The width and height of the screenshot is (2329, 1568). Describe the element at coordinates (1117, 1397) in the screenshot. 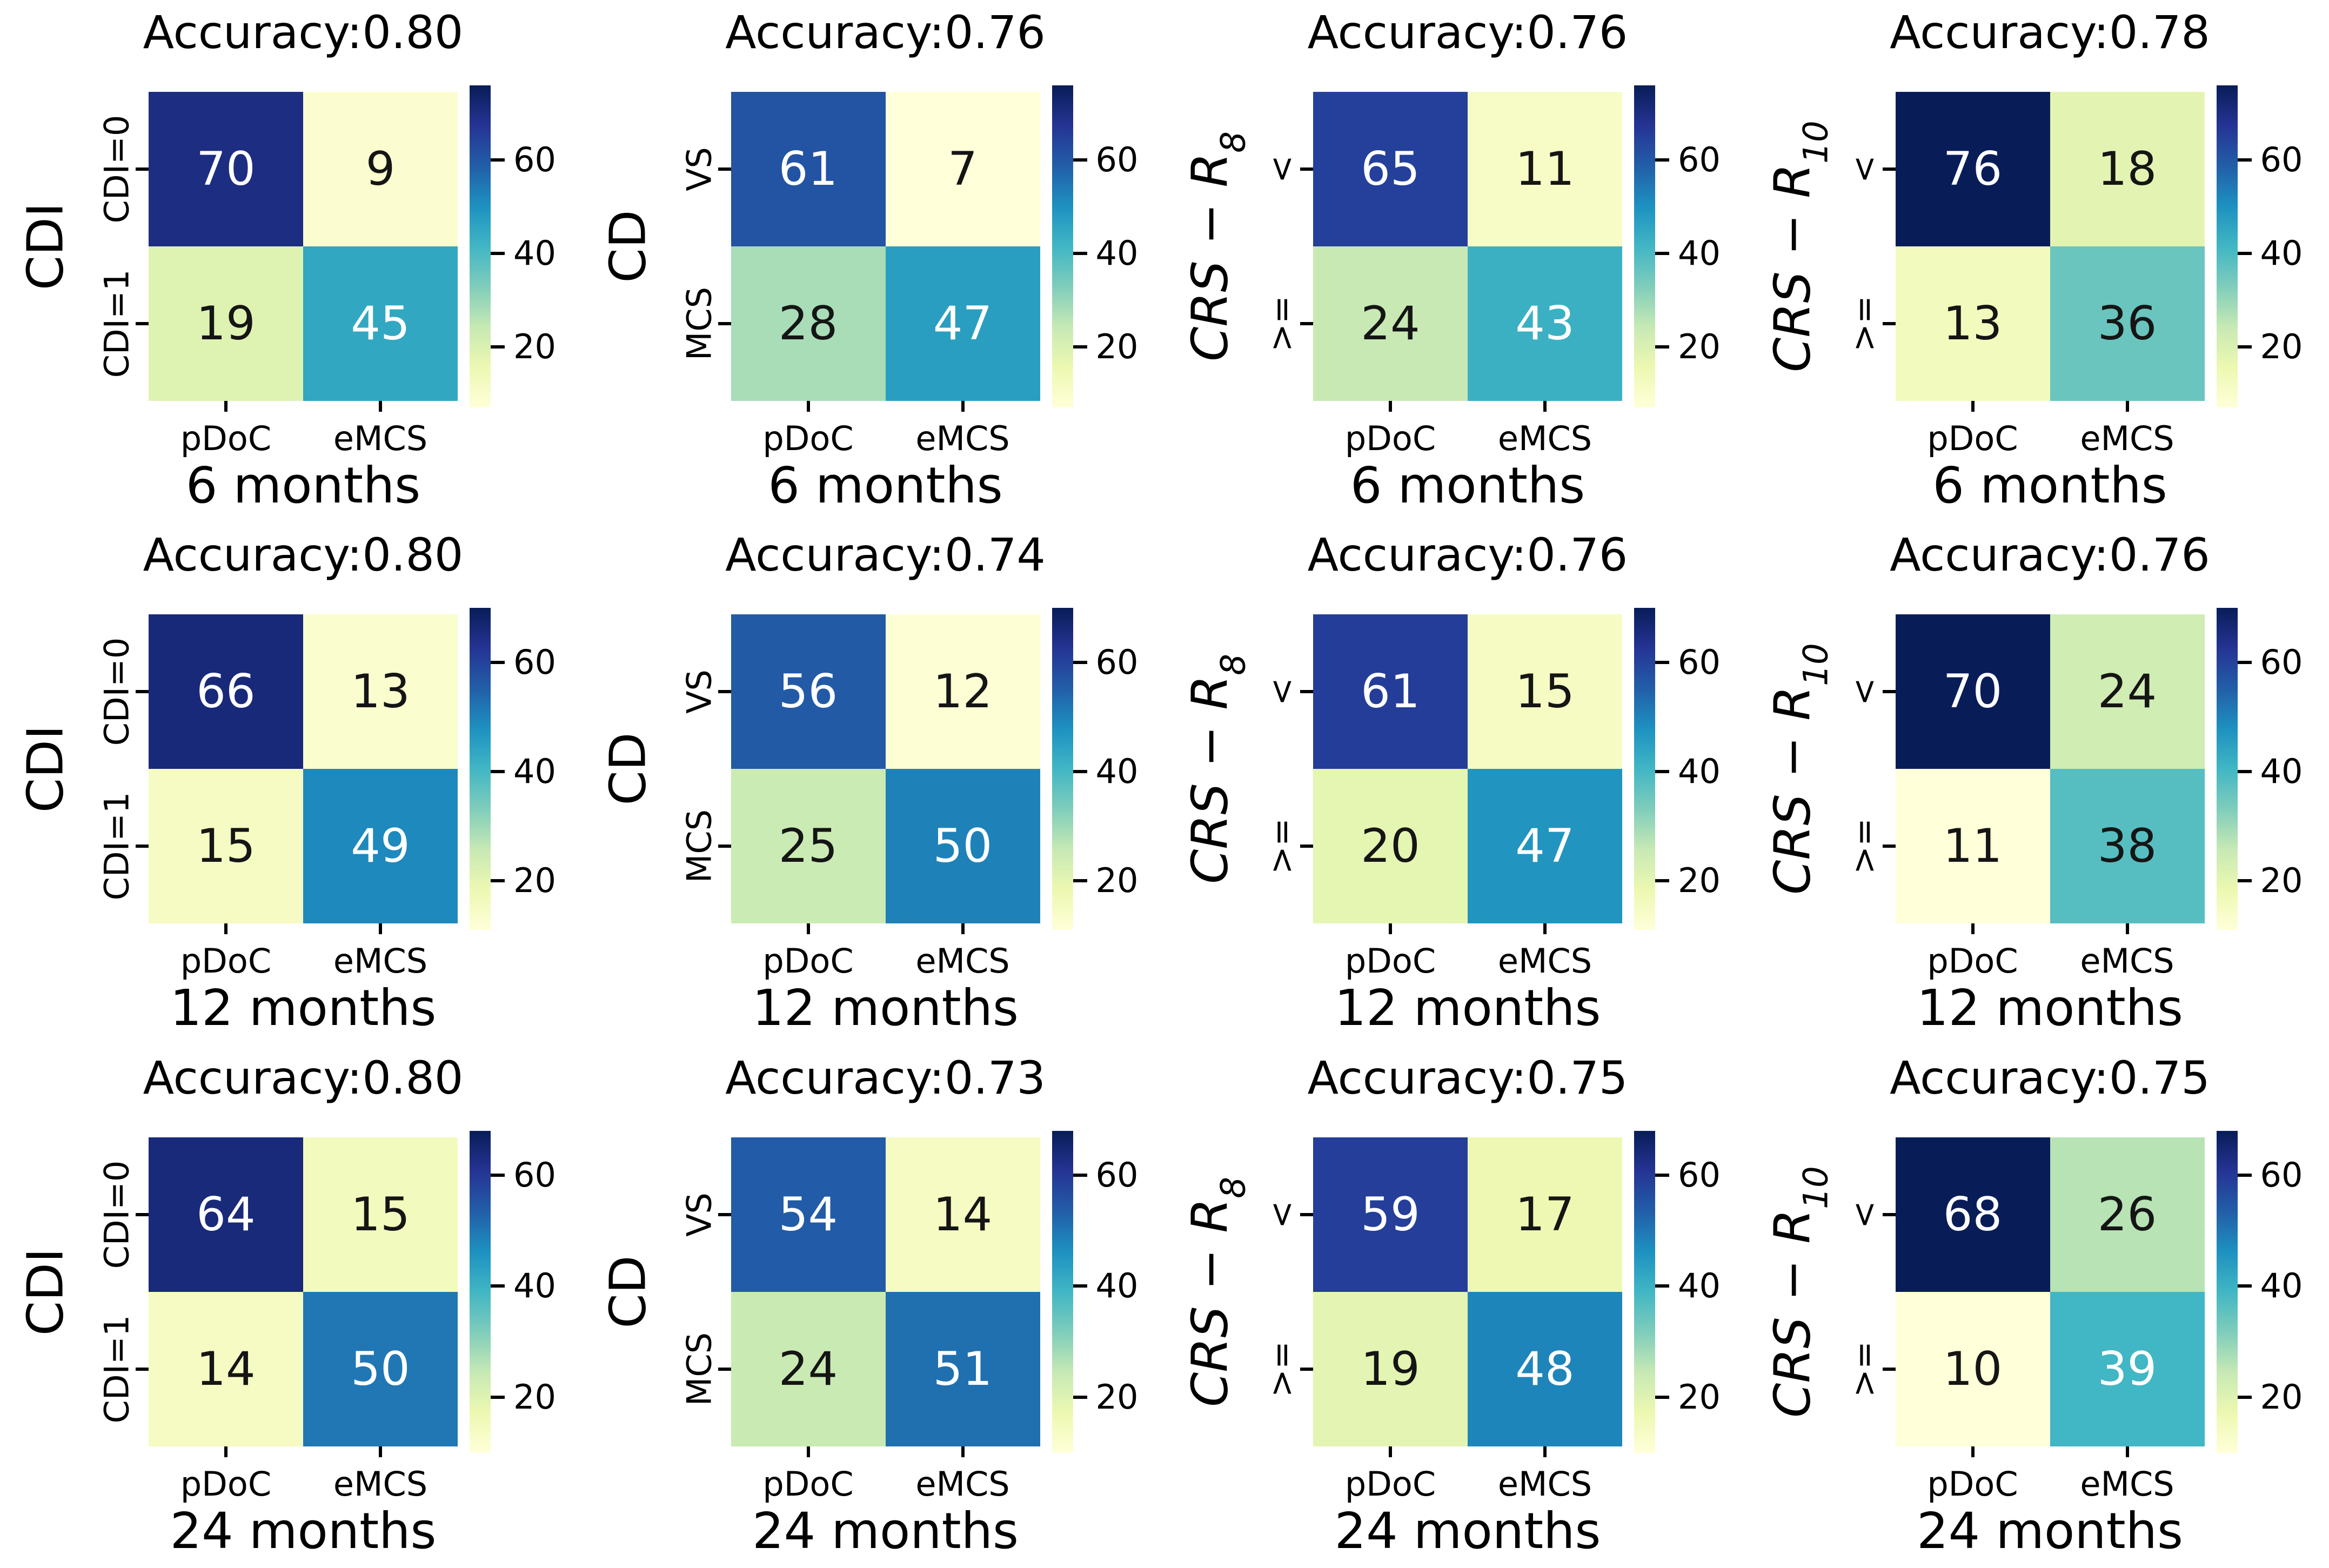

I see `colorbar-tick-label: 20` at that location.